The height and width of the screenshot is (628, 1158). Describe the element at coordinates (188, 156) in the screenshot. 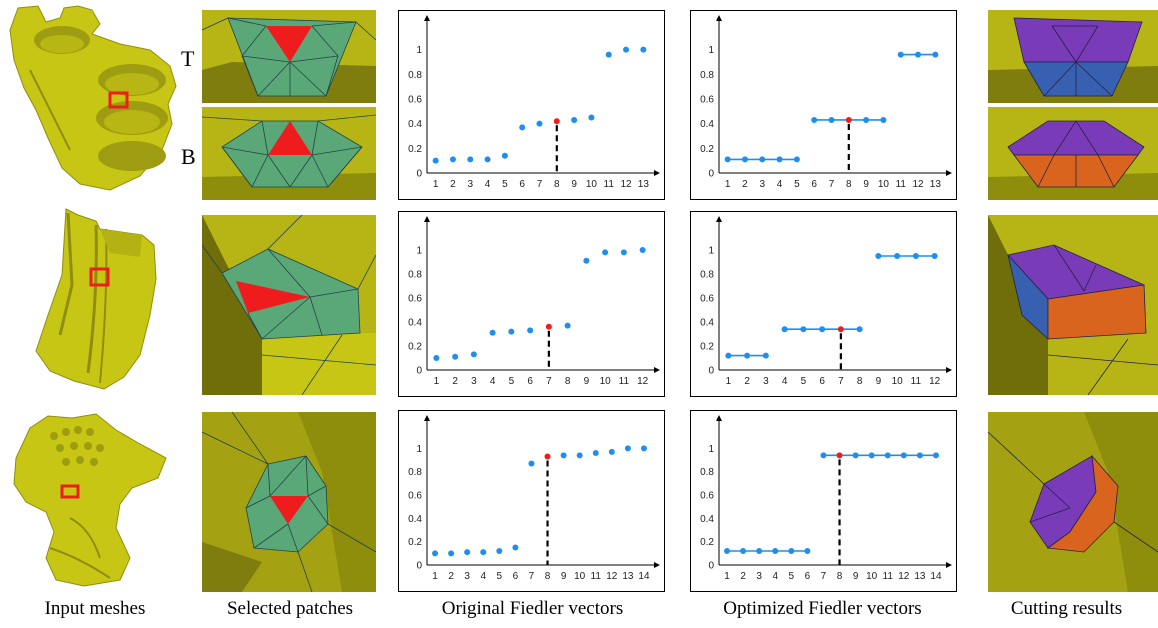

I see `row-label-bottom: B` at that location.